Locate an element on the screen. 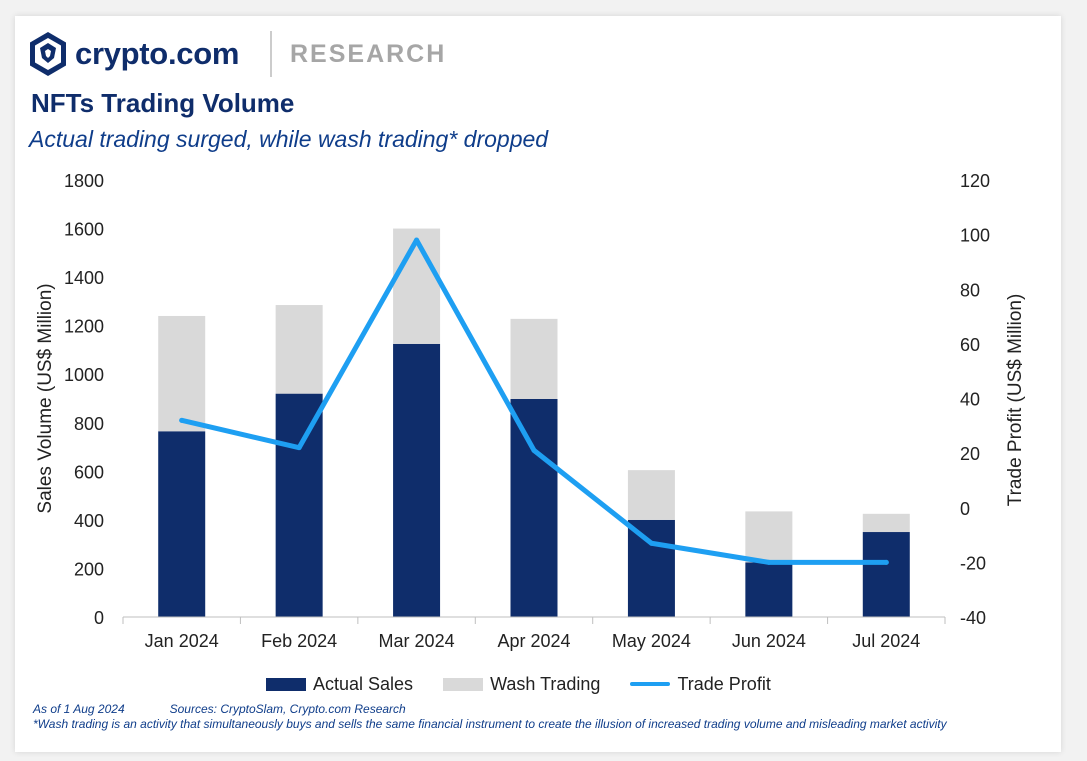  x-tick-label: Mar 2024 is located at coordinates (417, 641).